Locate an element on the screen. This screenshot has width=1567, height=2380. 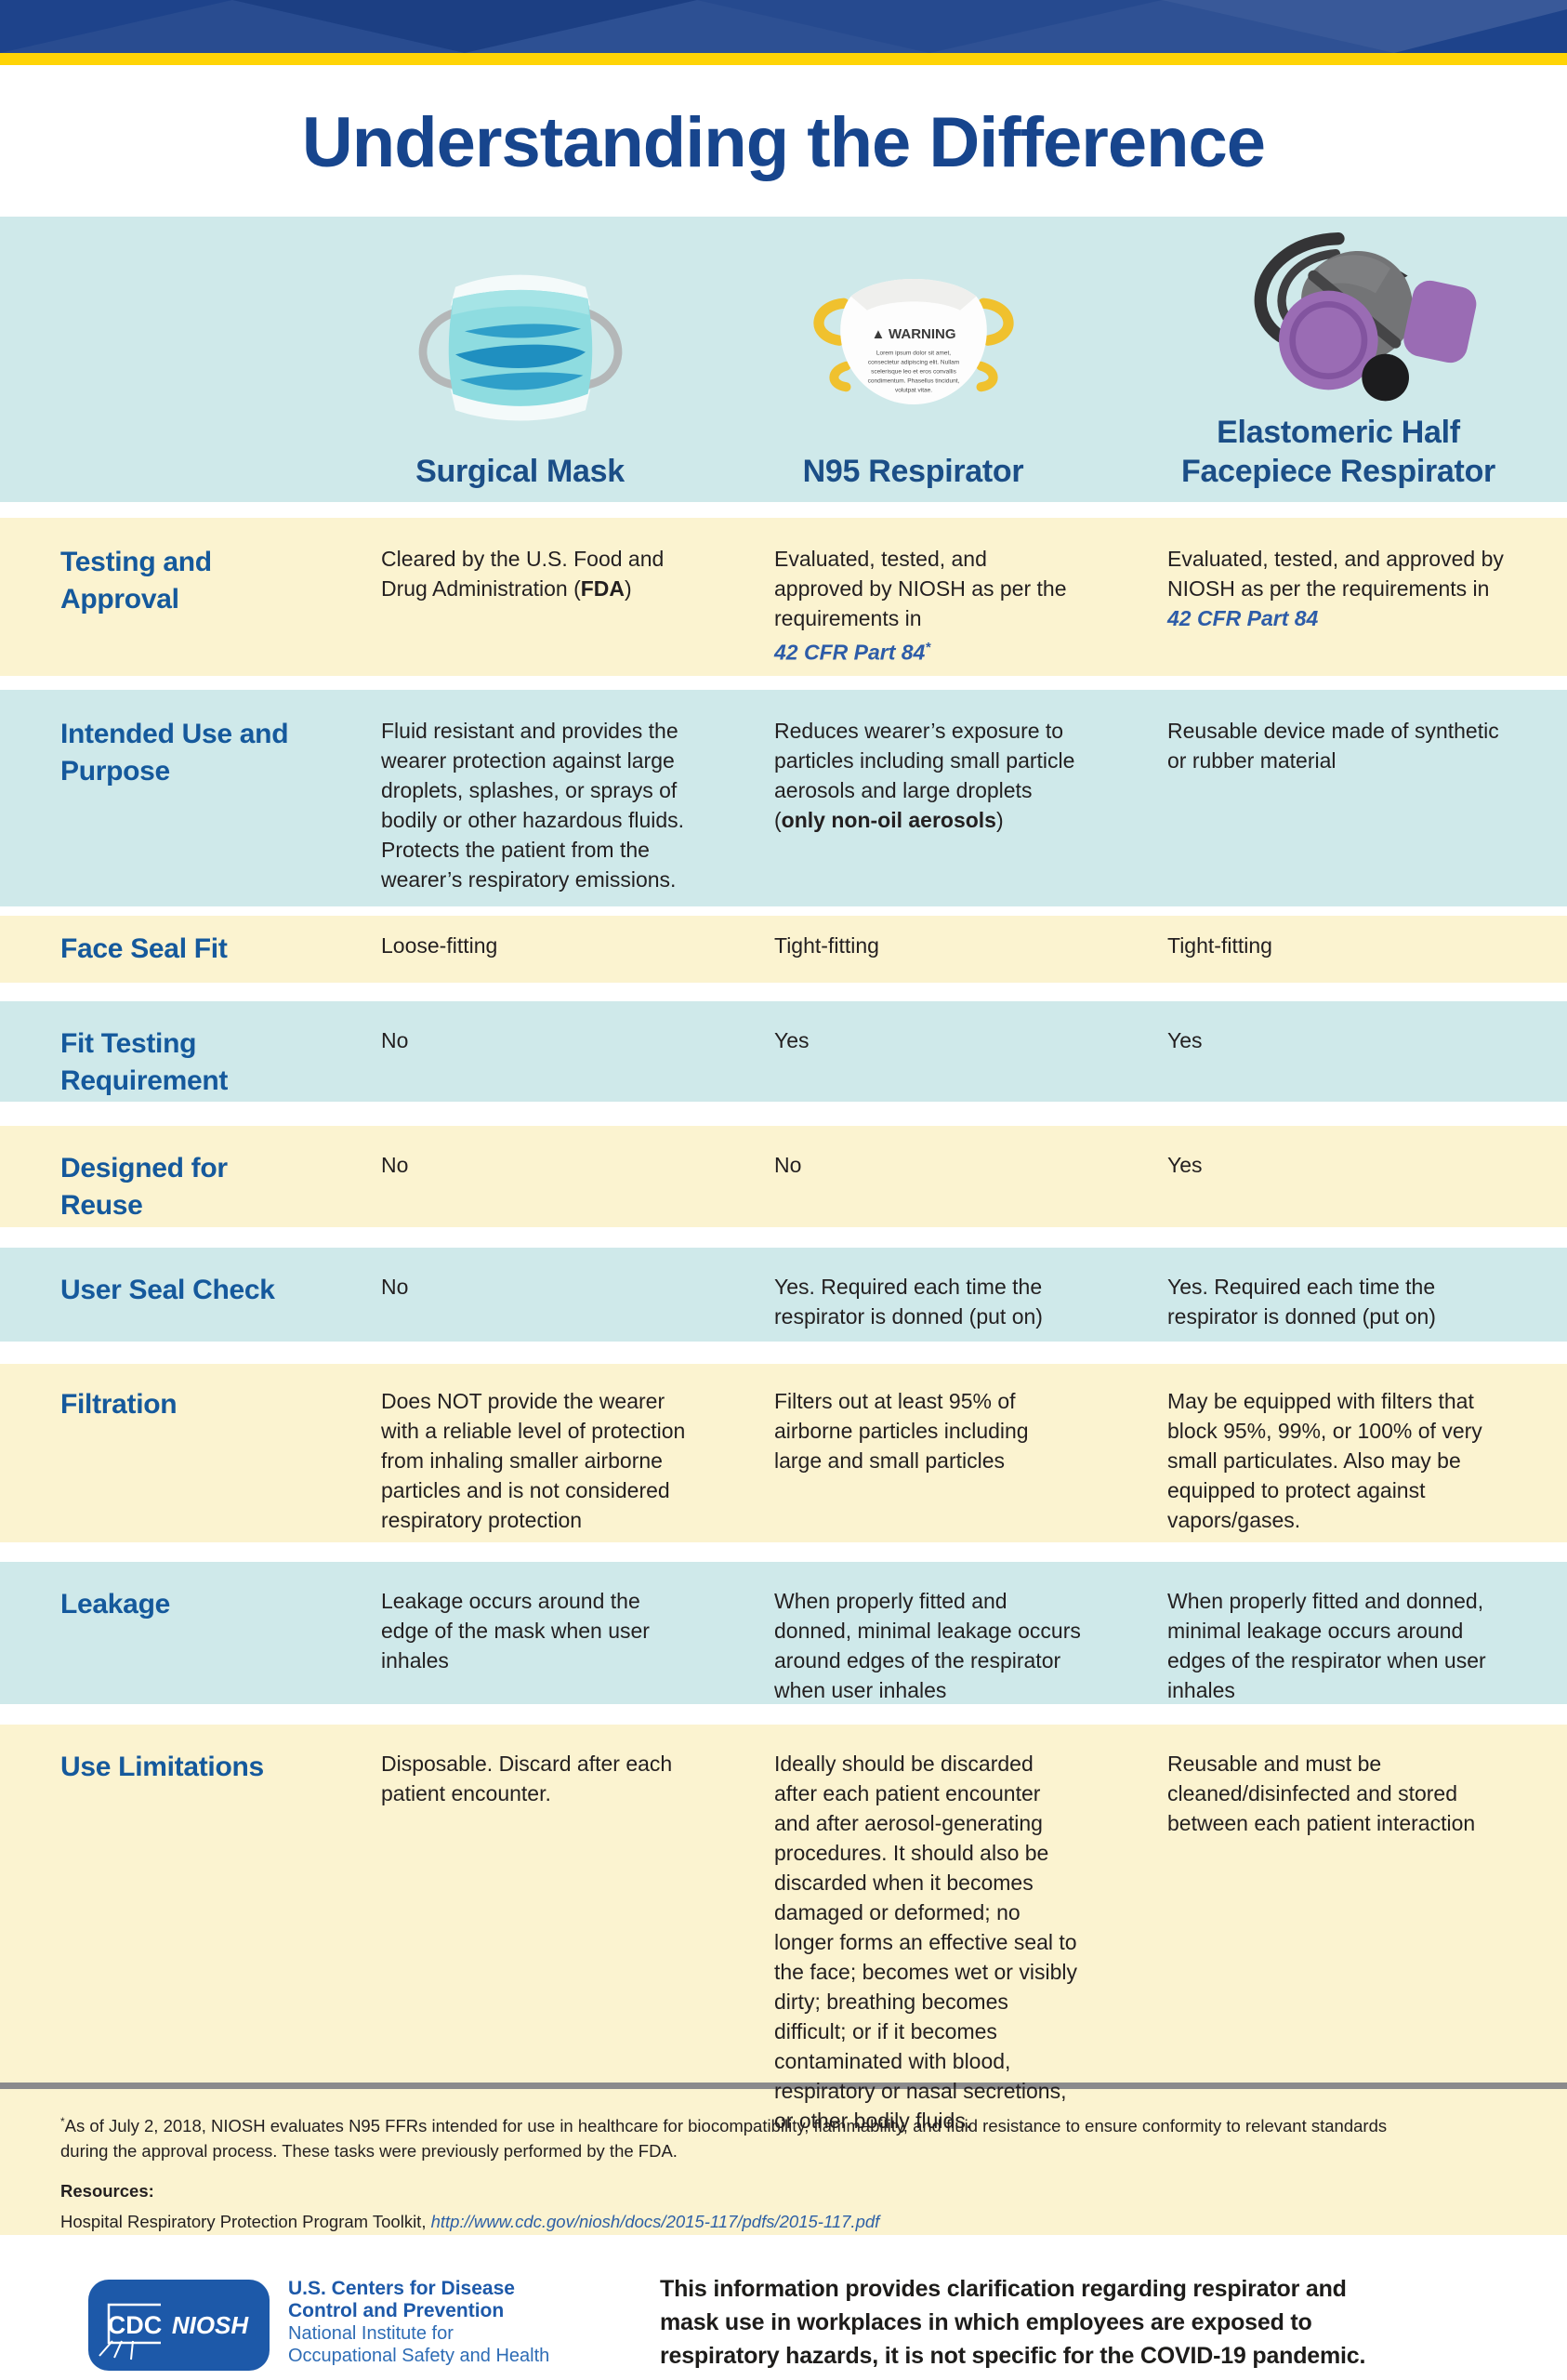
row-label: Filtration is located at coordinates (119, 1404).